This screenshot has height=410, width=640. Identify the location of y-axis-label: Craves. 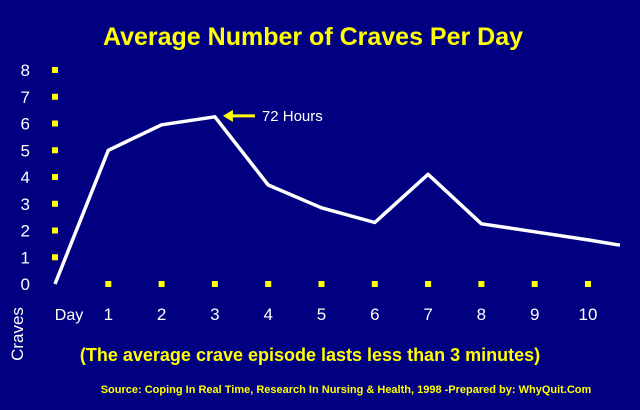
(17, 334).